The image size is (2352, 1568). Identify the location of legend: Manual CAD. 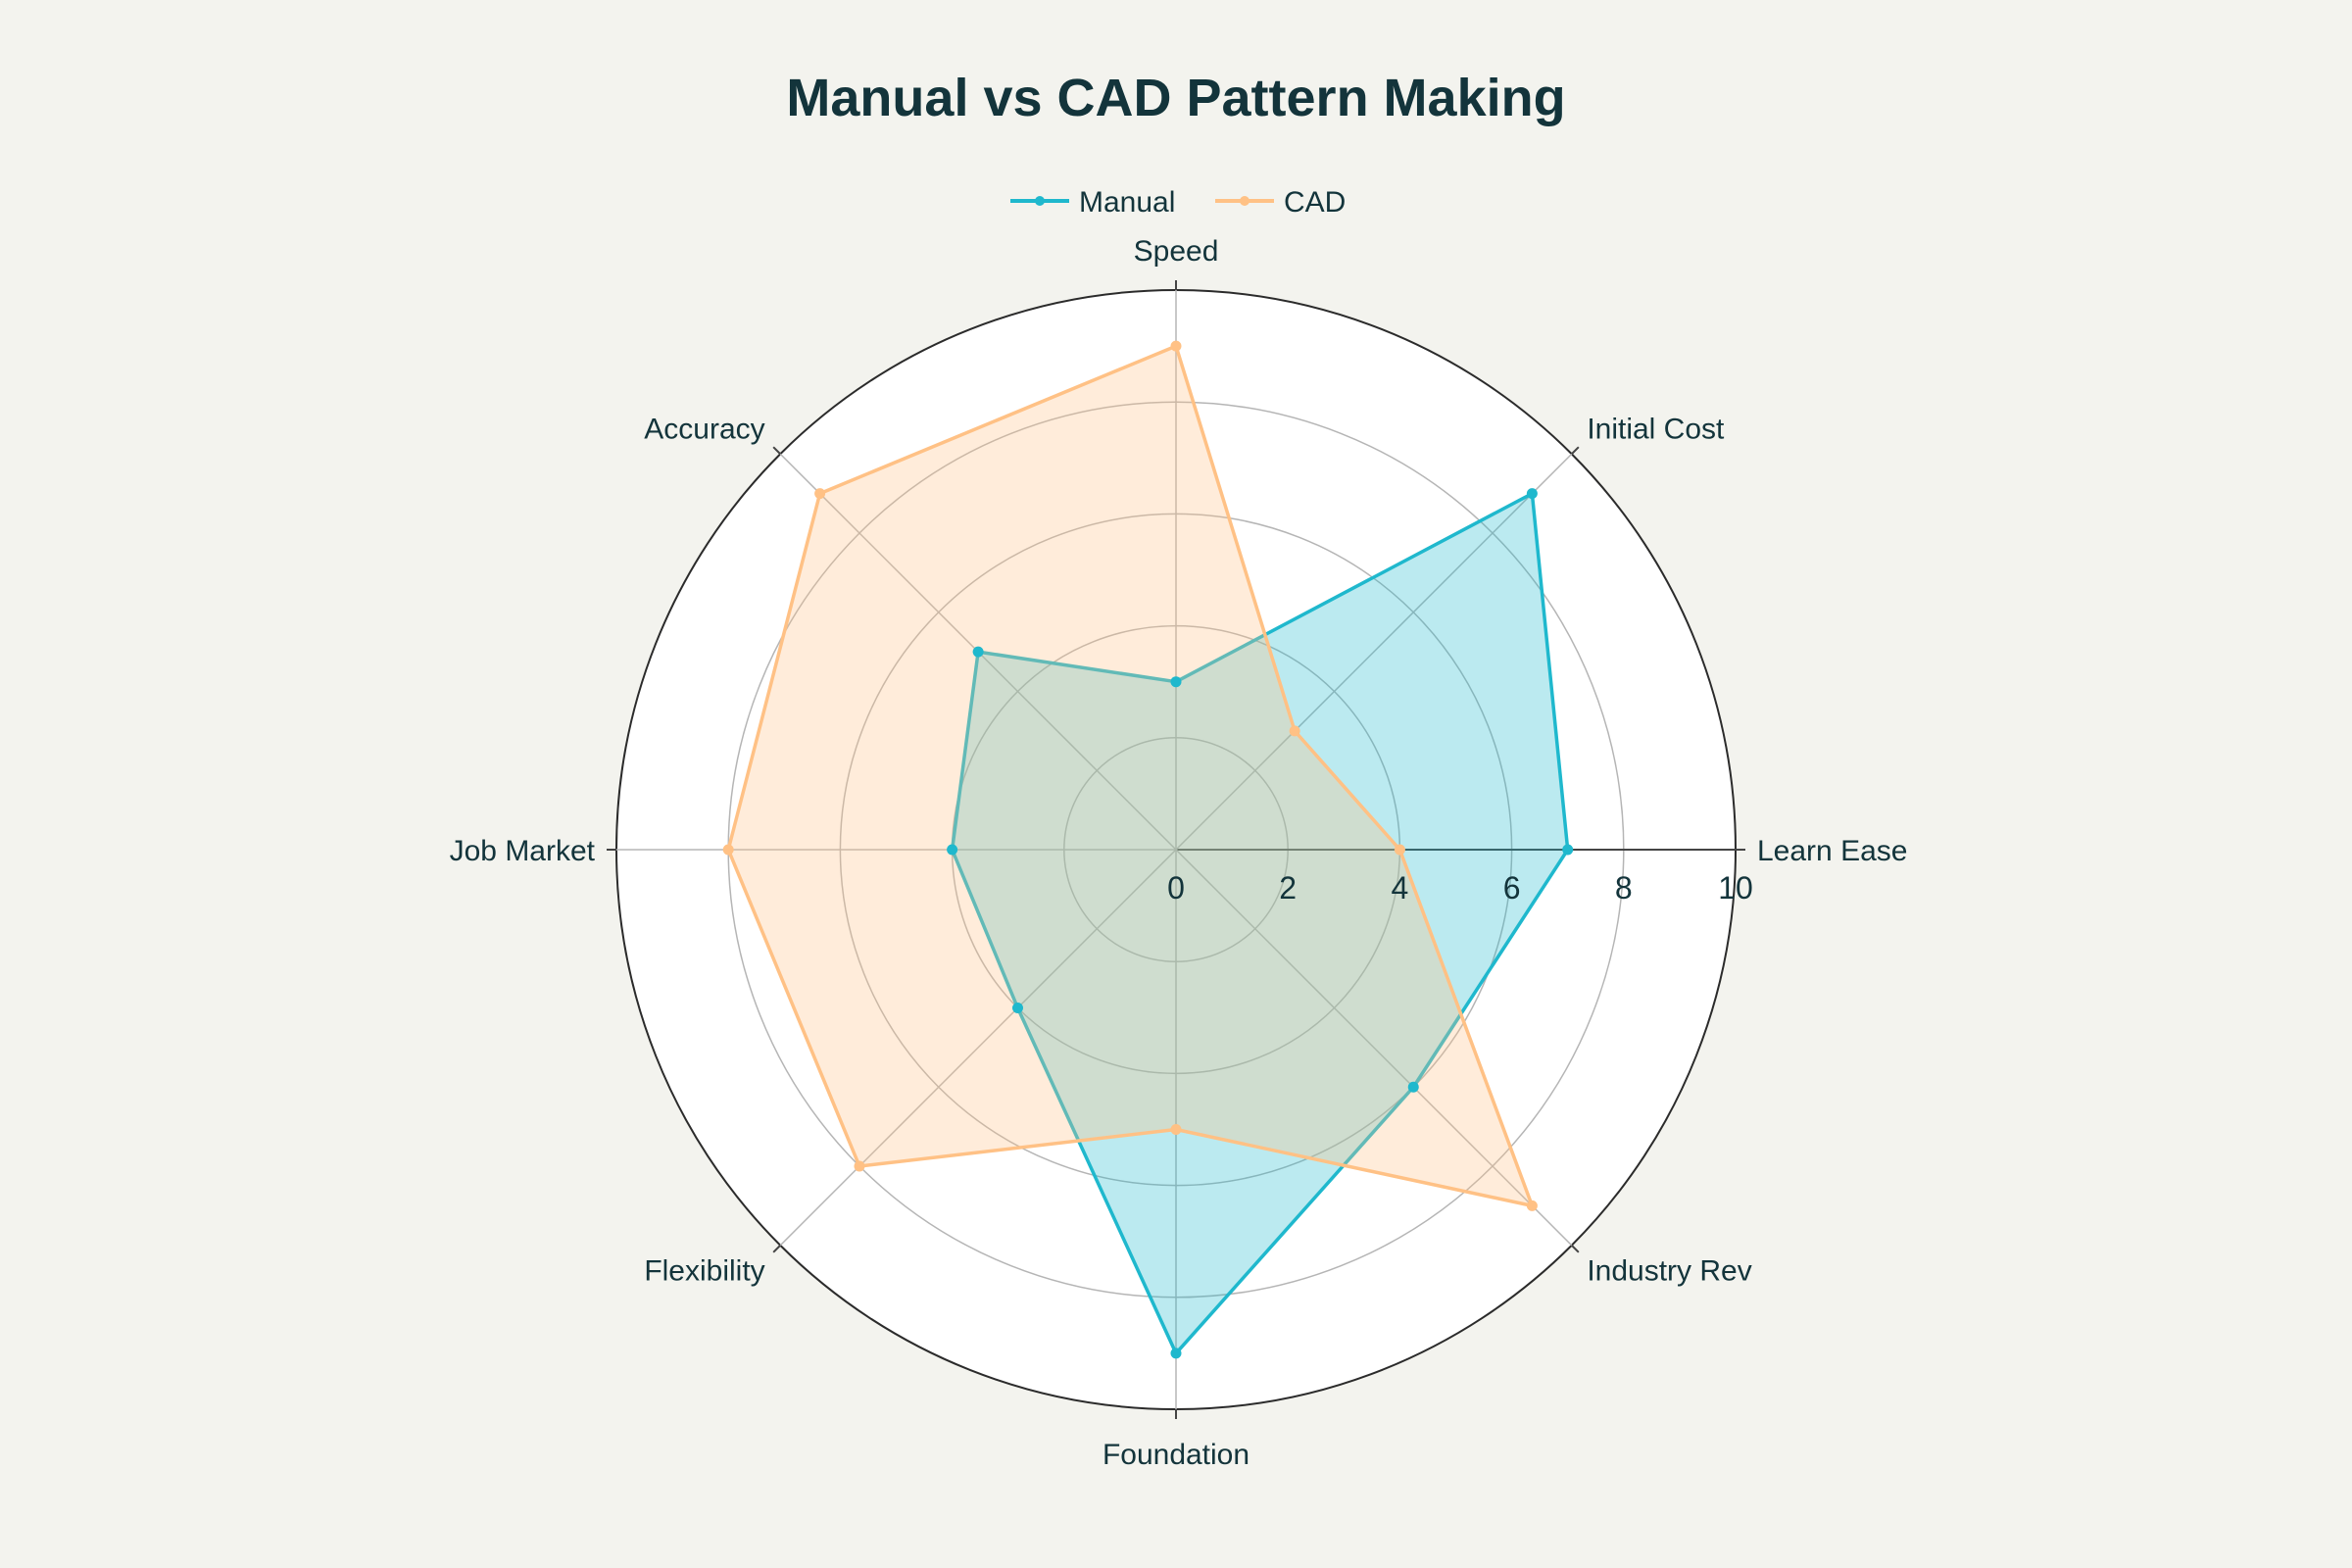
(1178, 202).